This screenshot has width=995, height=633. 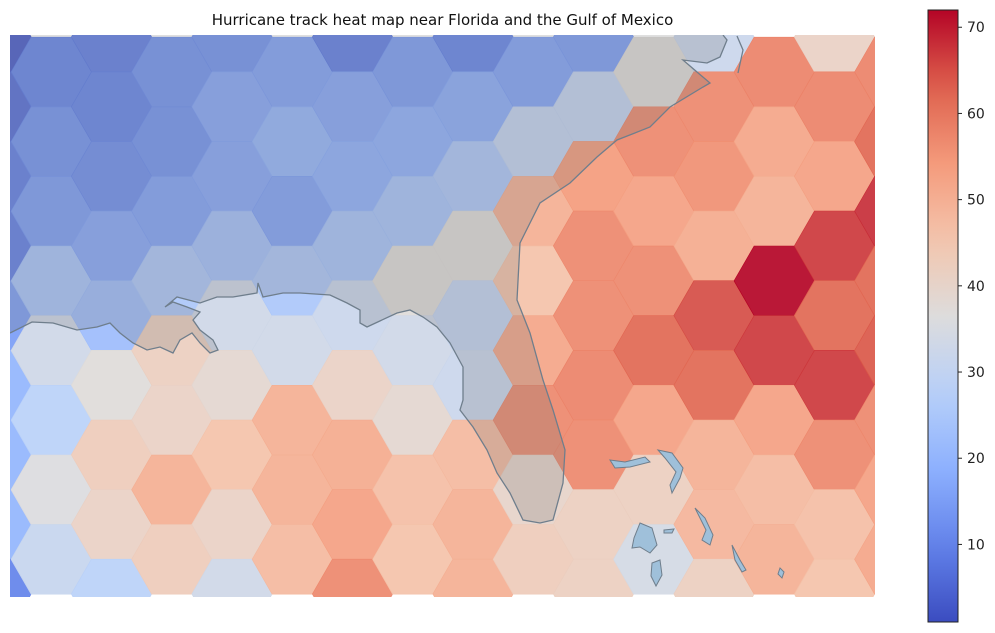 What do you see at coordinates (976, 28) in the screenshot?
I see `colorbar-tick-label: 70` at bounding box center [976, 28].